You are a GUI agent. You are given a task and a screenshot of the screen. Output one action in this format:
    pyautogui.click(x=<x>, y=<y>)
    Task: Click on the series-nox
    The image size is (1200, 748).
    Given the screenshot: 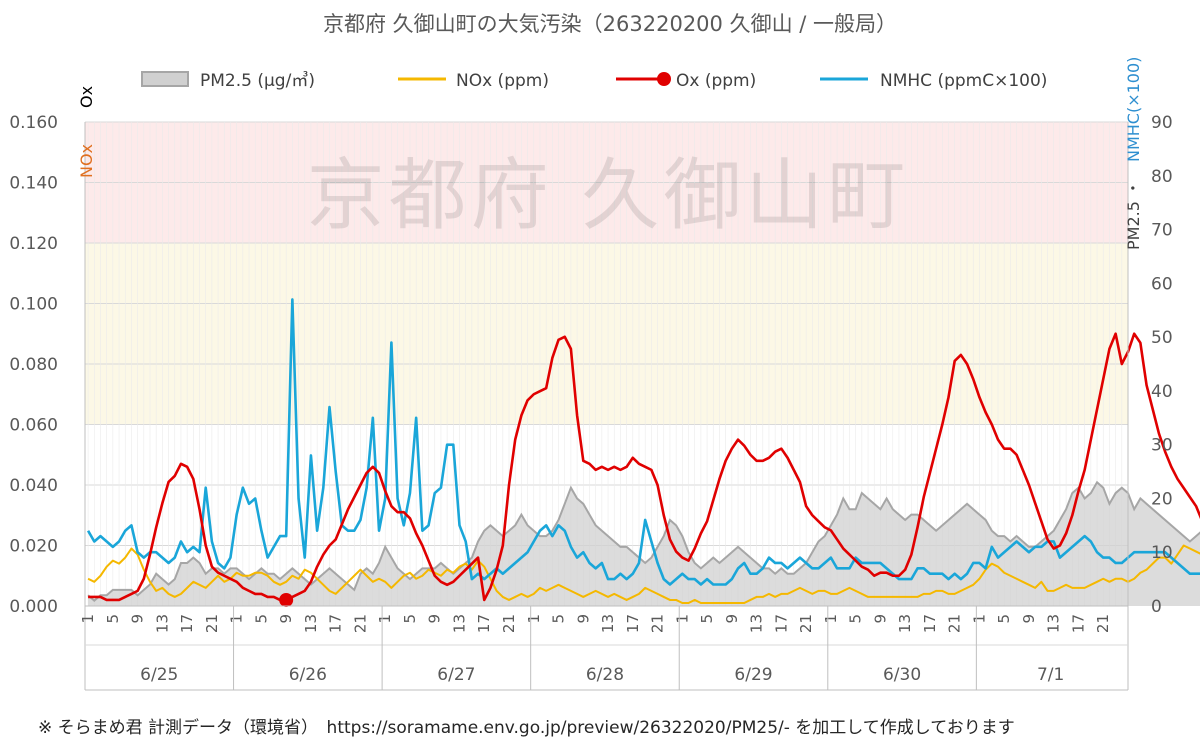 What is the action you would take?
    pyautogui.click(x=643, y=574)
    